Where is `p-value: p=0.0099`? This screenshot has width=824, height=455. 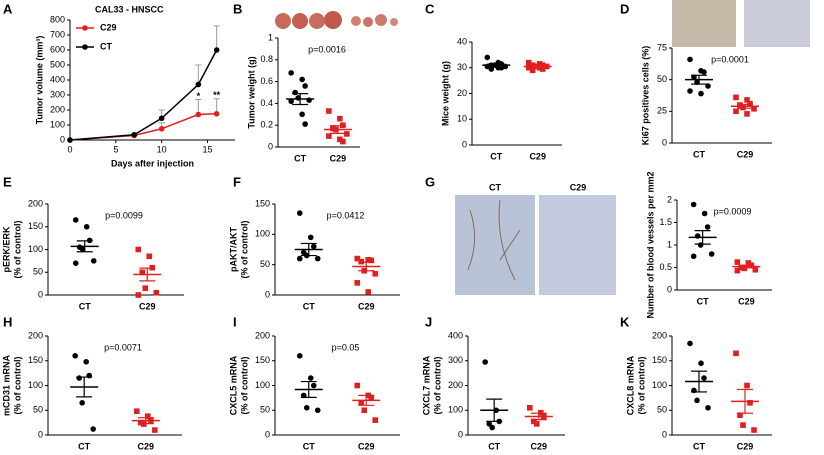 p-value: p=0.0099 is located at coordinates (124, 215).